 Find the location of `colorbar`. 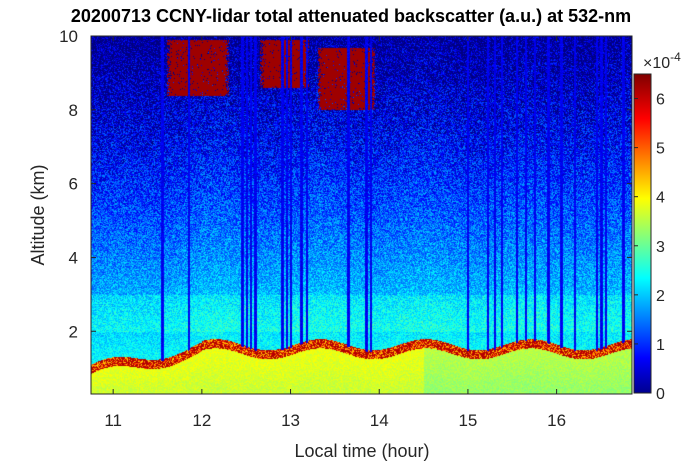

colorbar is located at coordinates (642, 233).